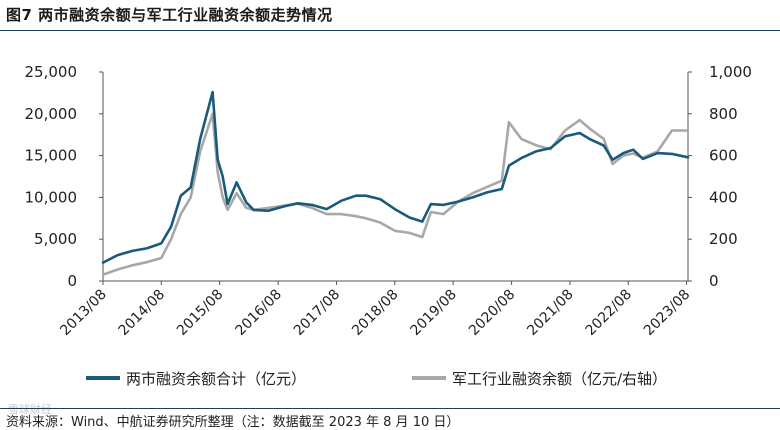 The image size is (780, 430). Describe the element at coordinates (550, 313) in the screenshot. I see `x-tick-label: 2021/08` at that location.